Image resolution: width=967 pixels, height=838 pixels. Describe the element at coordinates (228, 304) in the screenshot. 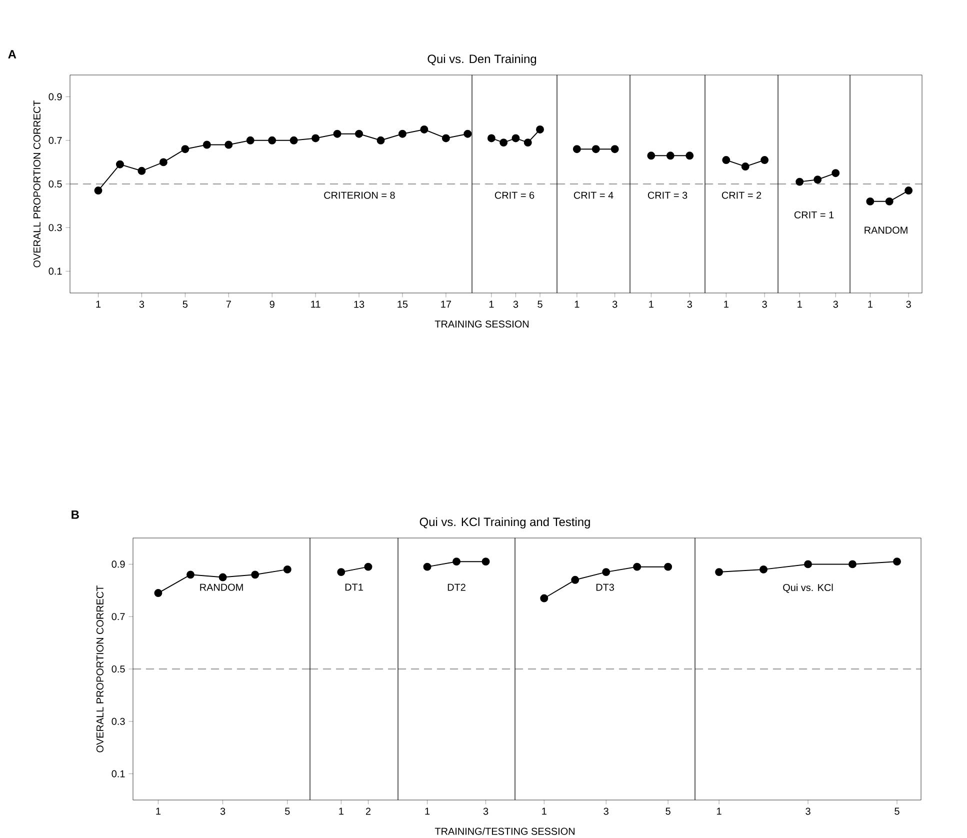

I see `x-tick-label: 7` at that location.